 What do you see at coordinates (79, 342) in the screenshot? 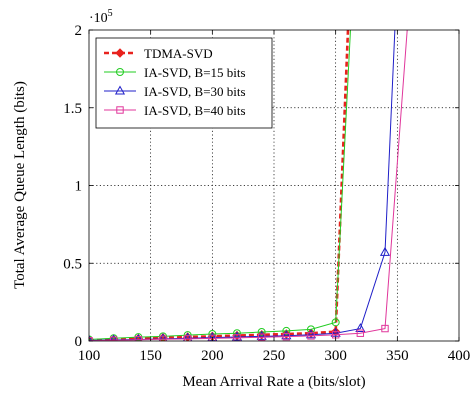
I see `y-tick-label: 0` at bounding box center [79, 342].